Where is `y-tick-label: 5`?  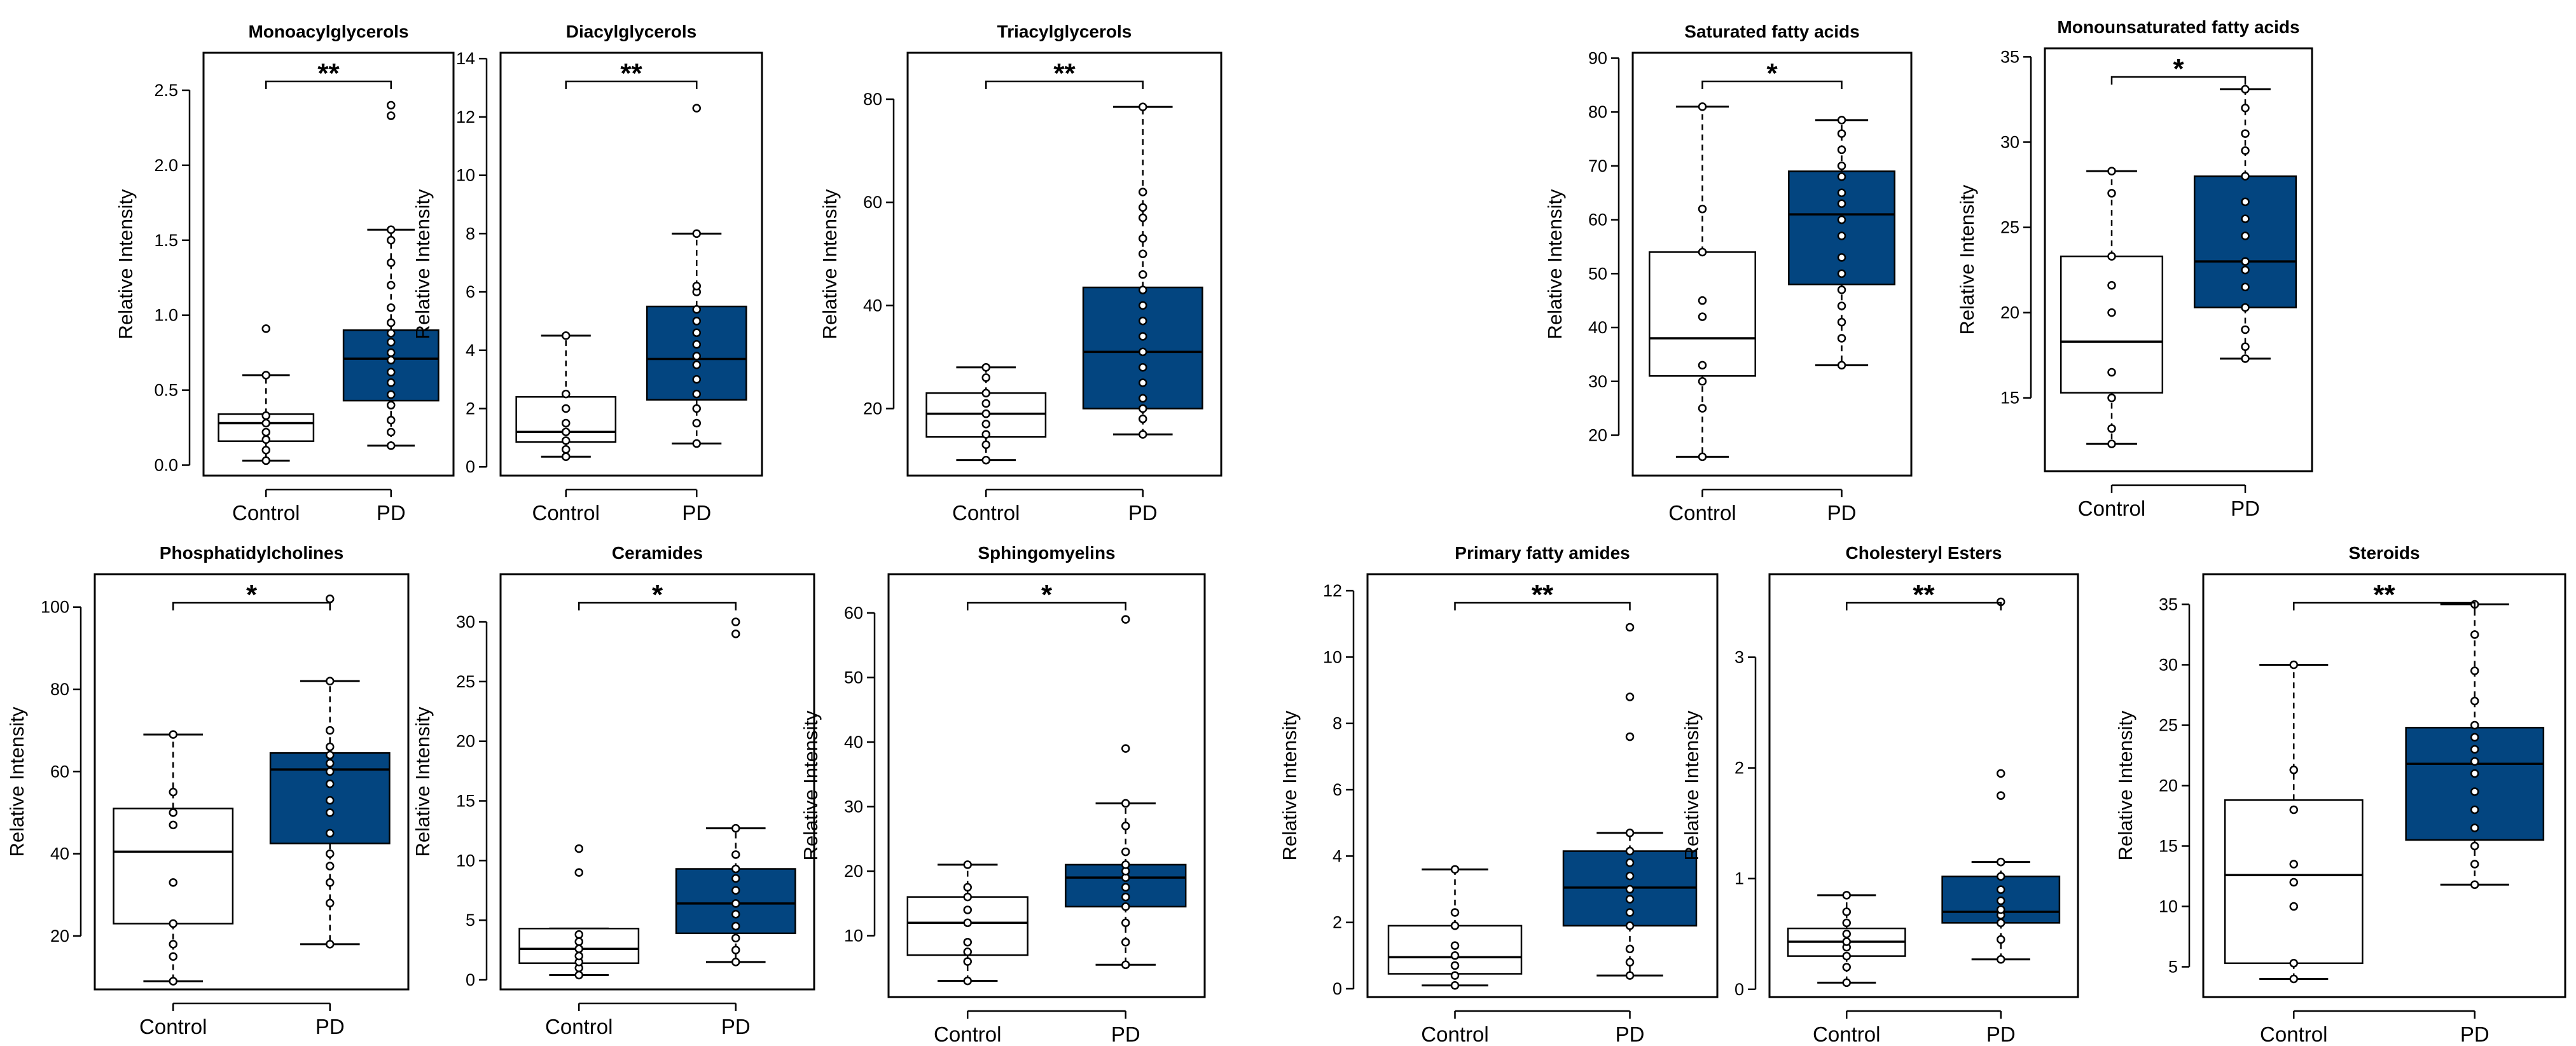 y-tick-label: 5 is located at coordinates (470, 920).